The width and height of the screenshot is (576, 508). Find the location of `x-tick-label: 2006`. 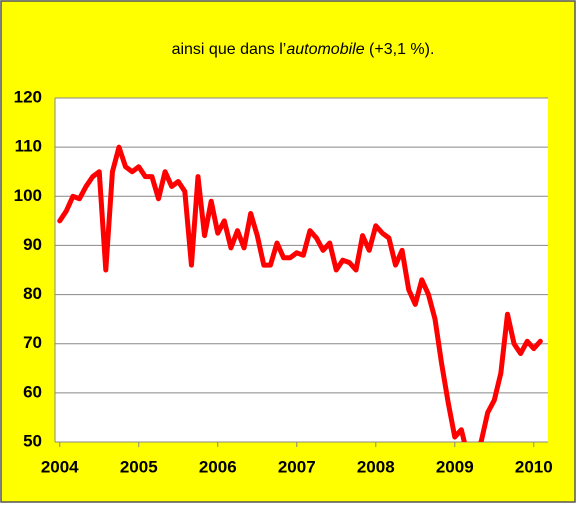

x-tick-label: 2006 is located at coordinates (218, 466).